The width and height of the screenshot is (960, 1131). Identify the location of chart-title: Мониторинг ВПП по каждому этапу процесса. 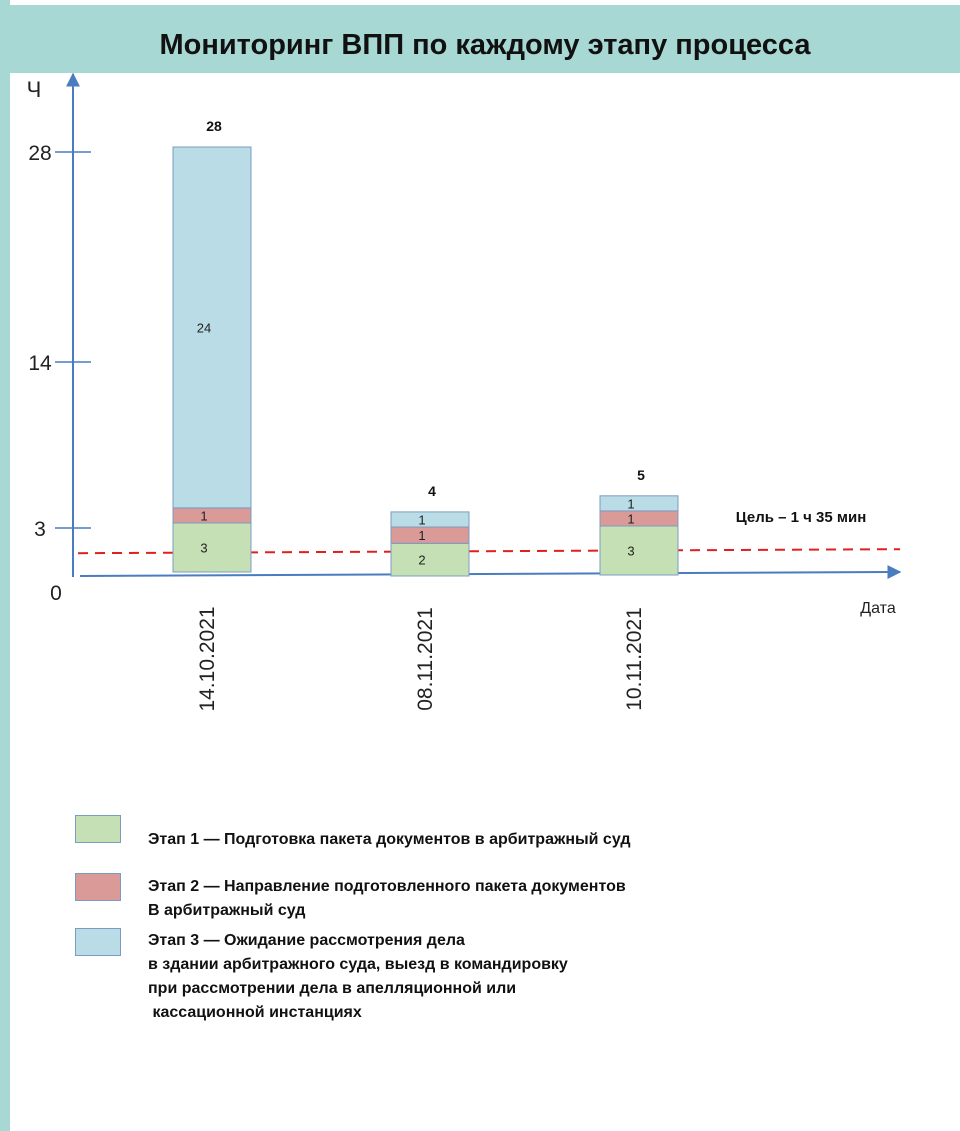
(485, 45).